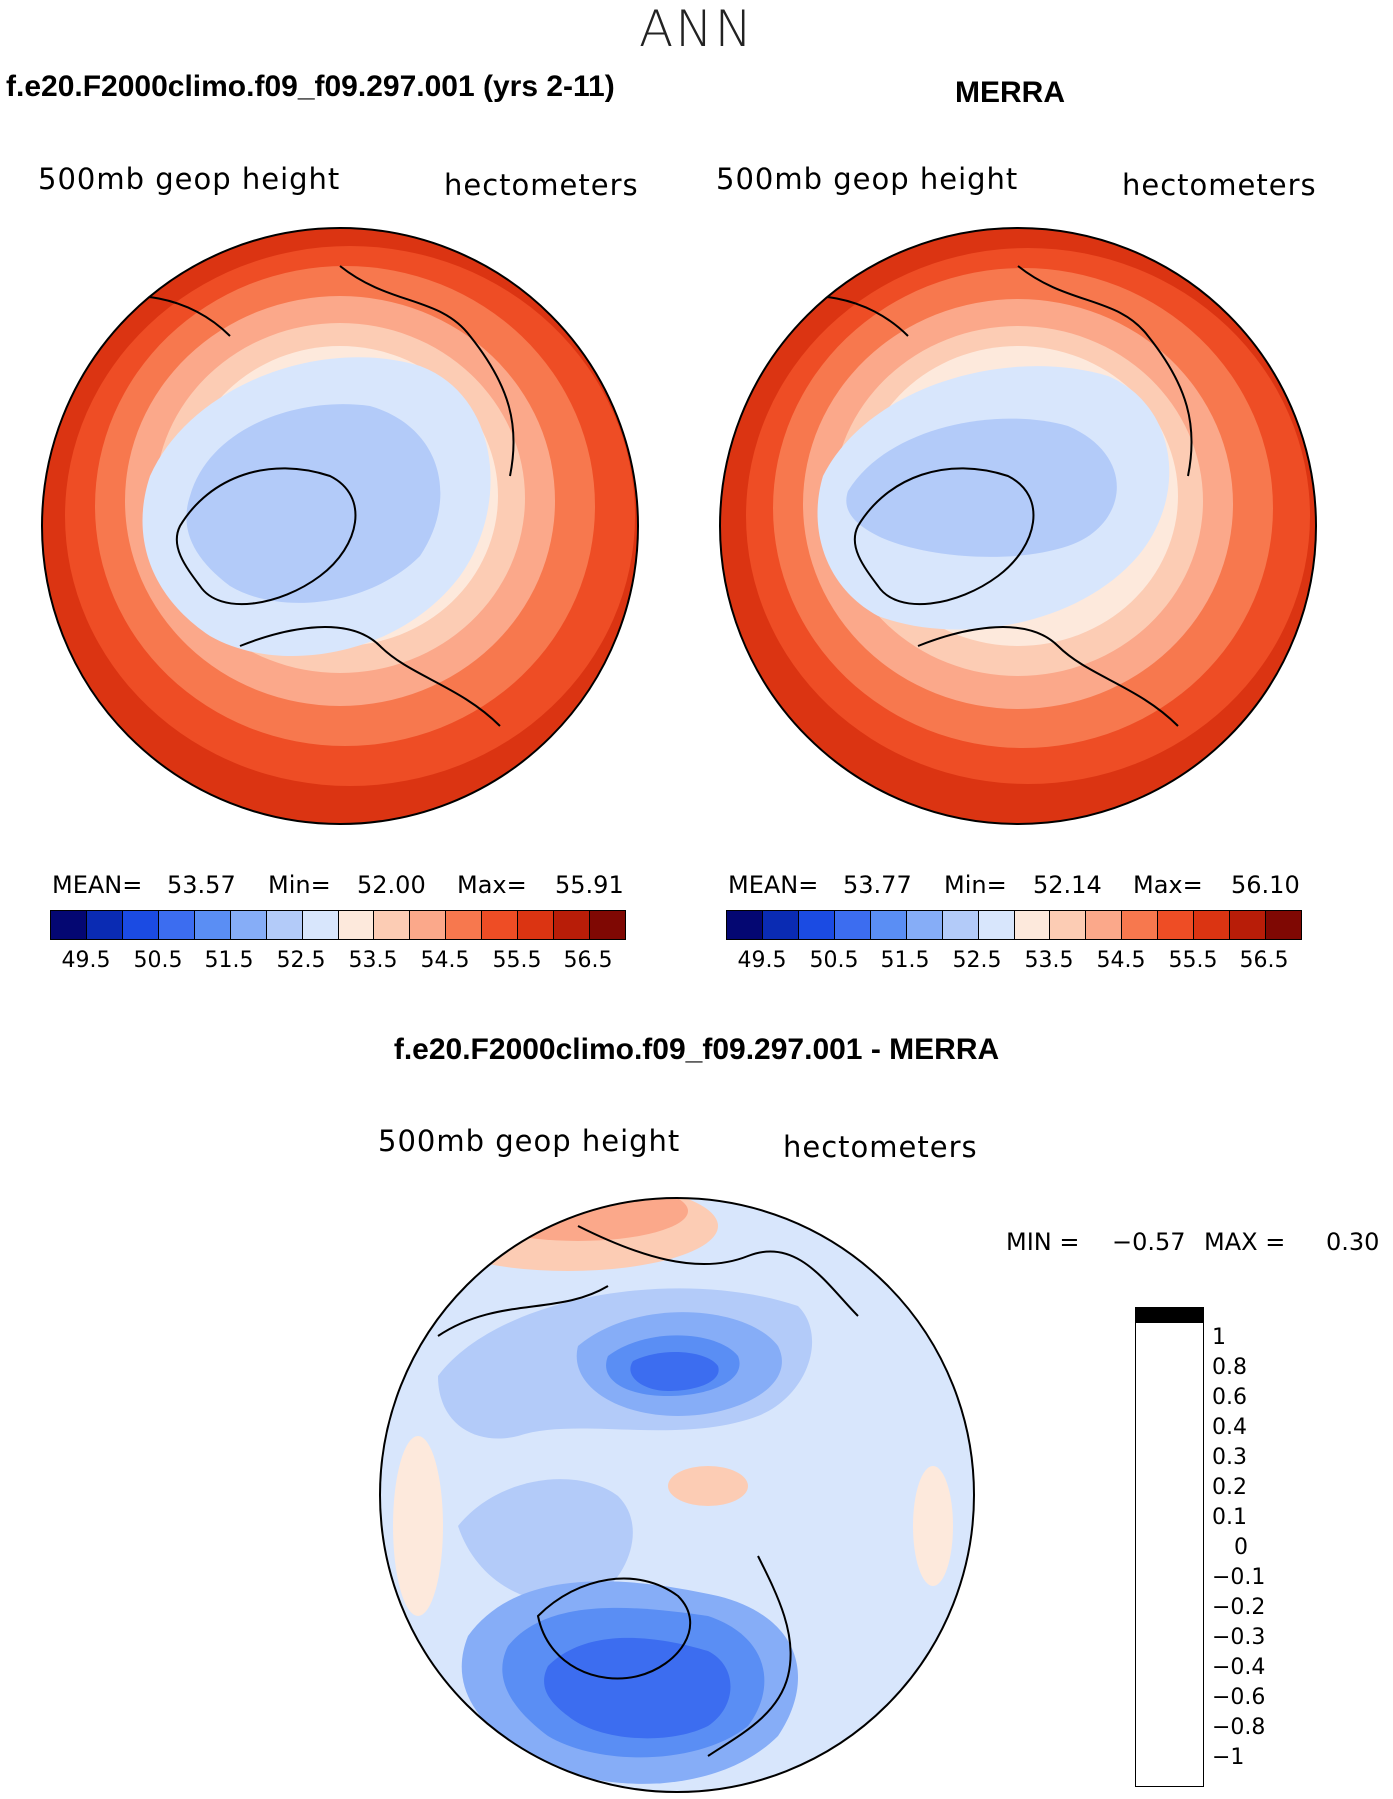  I want to click on diff-colorbar-label: 0.1, so click(1229, 1517).